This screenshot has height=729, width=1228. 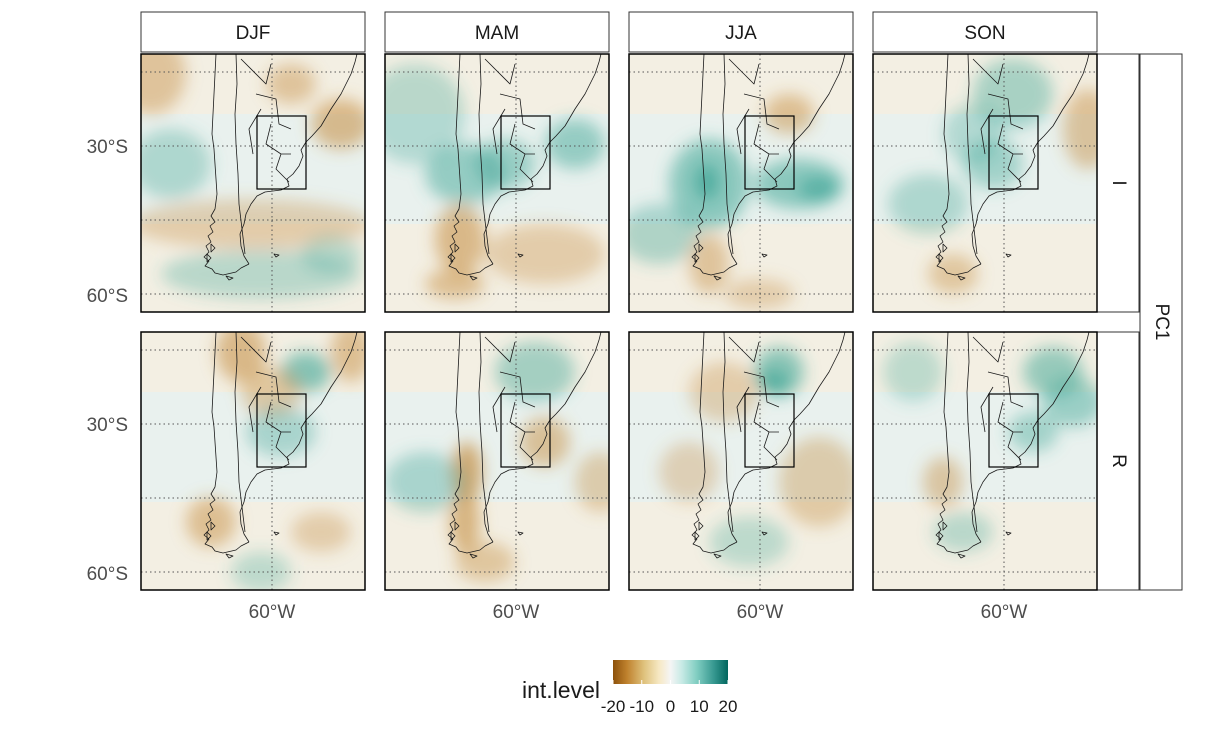 I want to click on strip-label-row-r: R, so click(x=1118, y=461).